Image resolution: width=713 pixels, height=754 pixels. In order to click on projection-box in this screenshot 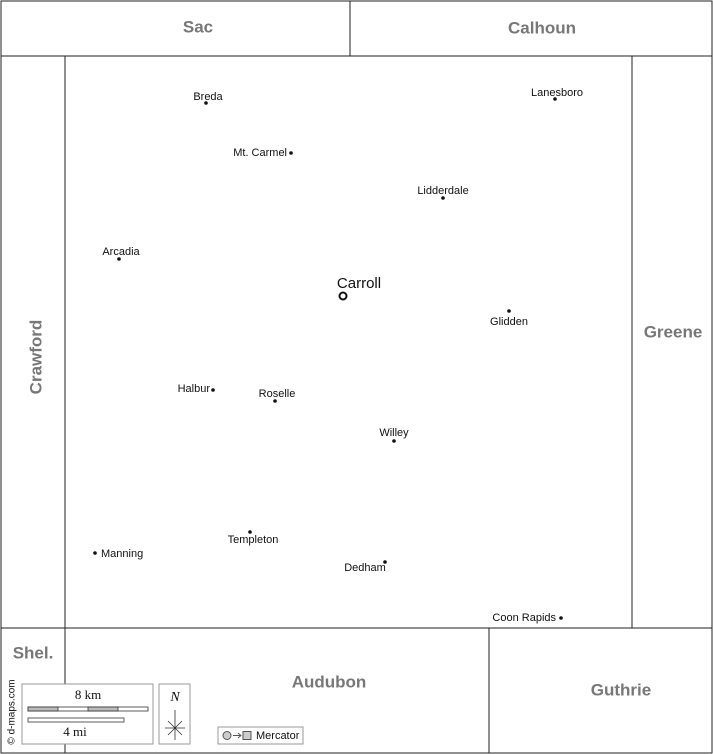, I will do `click(260, 735)`.